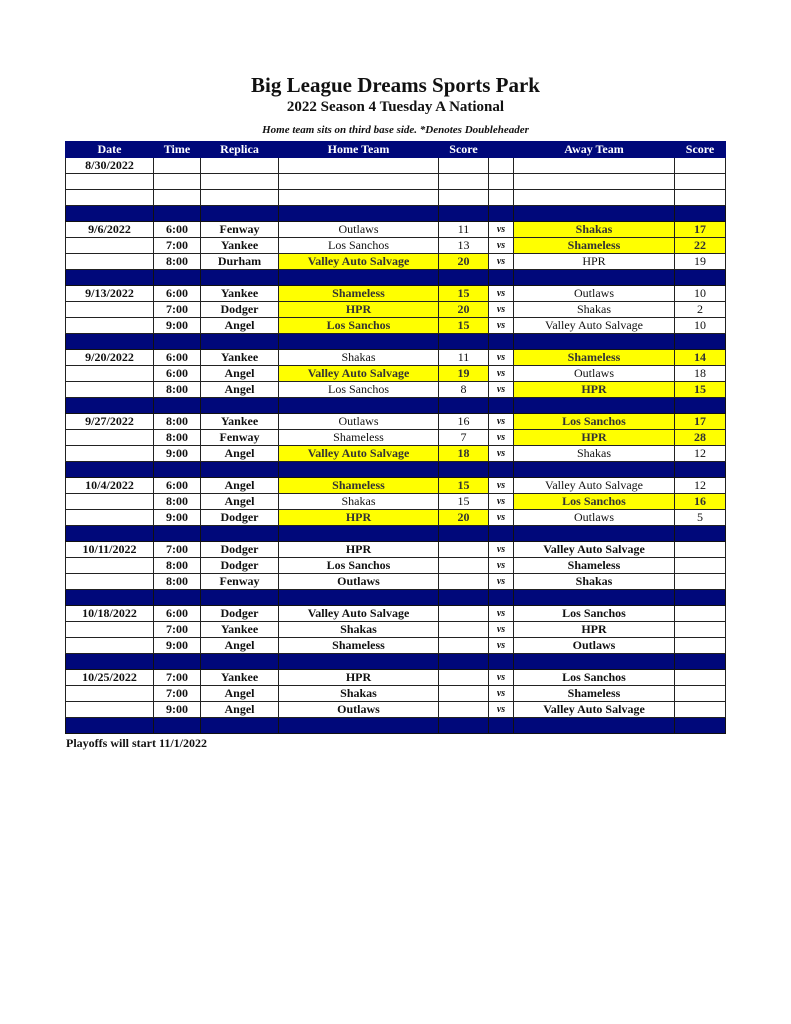  Describe the element at coordinates (700, 357) in the screenshot. I see `away-score: 14` at that location.